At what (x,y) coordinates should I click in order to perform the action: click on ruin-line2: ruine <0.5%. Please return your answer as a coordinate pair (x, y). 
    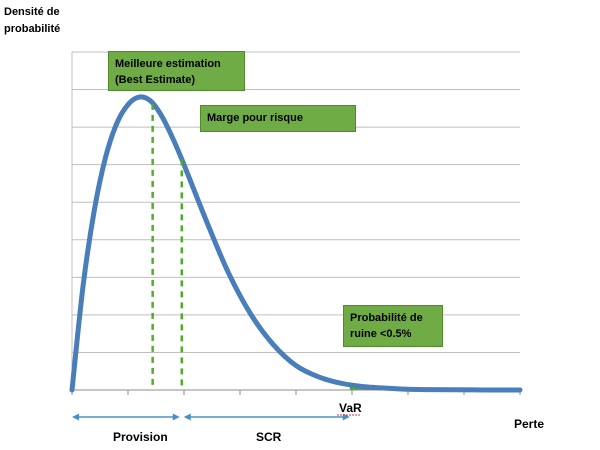
    Looking at the image, I should click on (381, 334).